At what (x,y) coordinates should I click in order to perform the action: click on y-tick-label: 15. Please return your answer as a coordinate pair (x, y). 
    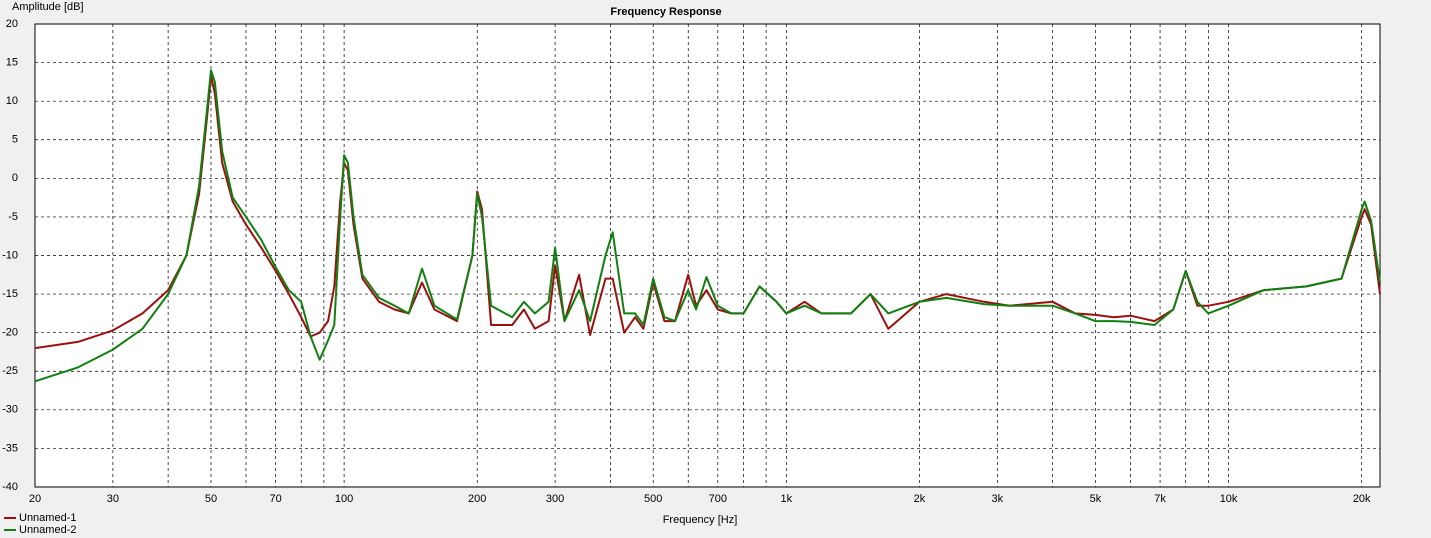
    Looking at the image, I should click on (12, 62).